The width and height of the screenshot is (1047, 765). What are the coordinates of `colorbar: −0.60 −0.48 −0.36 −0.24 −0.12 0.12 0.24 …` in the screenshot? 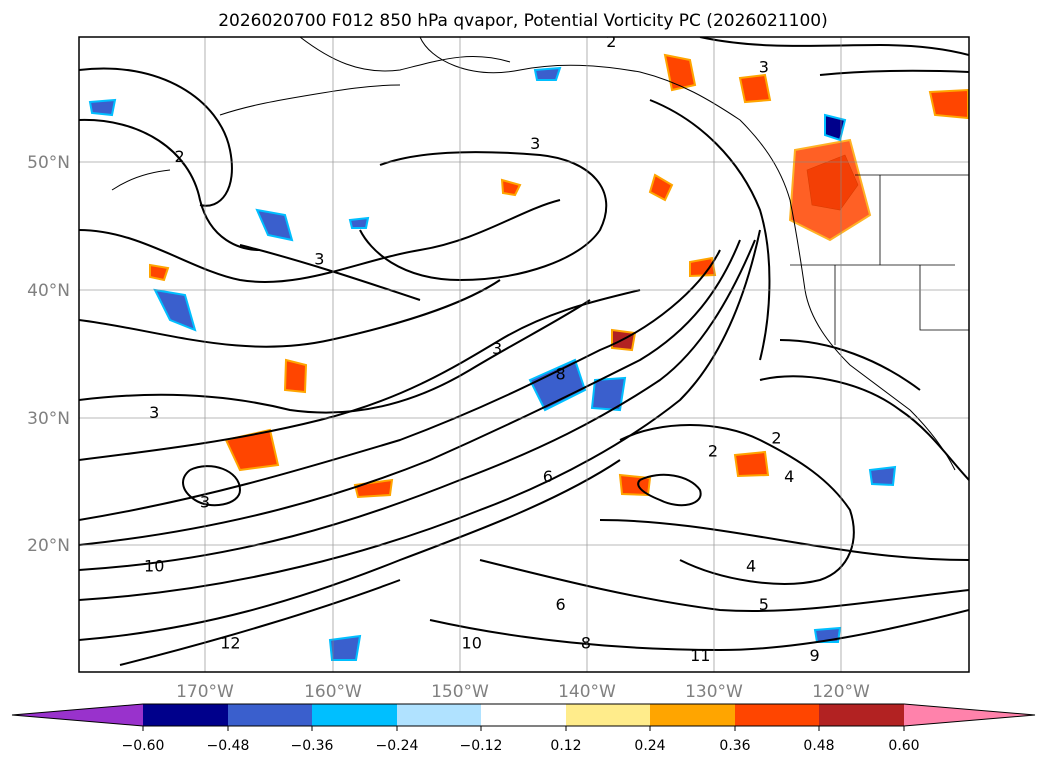 It's located at (523, 728).